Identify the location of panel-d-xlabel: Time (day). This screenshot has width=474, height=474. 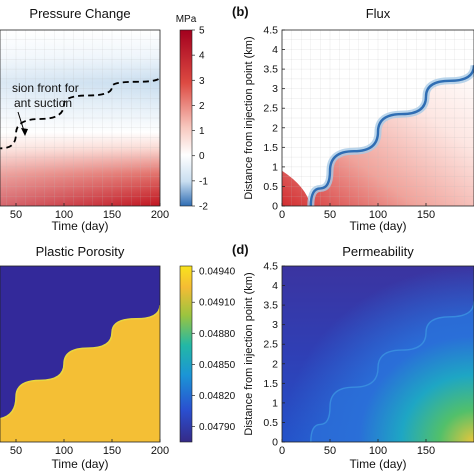
(378, 464).